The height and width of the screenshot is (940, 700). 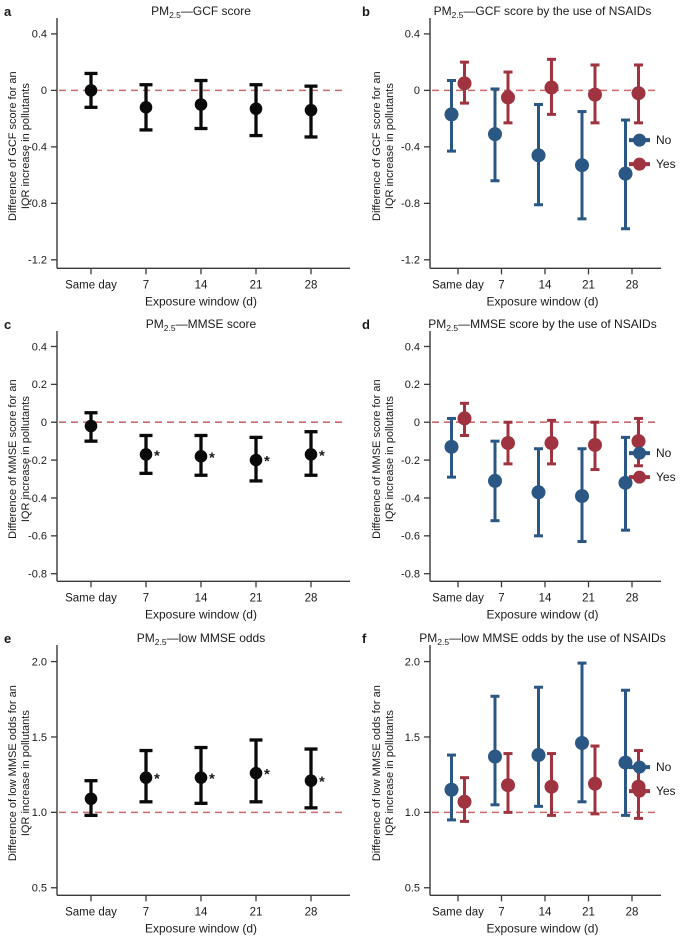 I want to click on panel-letter: d, so click(x=366, y=324).